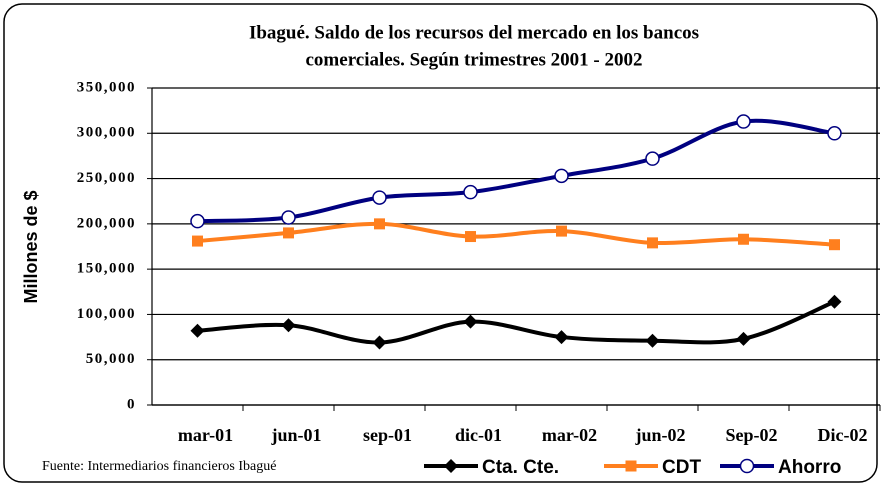 The width and height of the screenshot is (881, 486). What do you see at coordinates (681, 467) in the screenshot?
I see `legend-label: CDT` at bounding box center [681, 467].